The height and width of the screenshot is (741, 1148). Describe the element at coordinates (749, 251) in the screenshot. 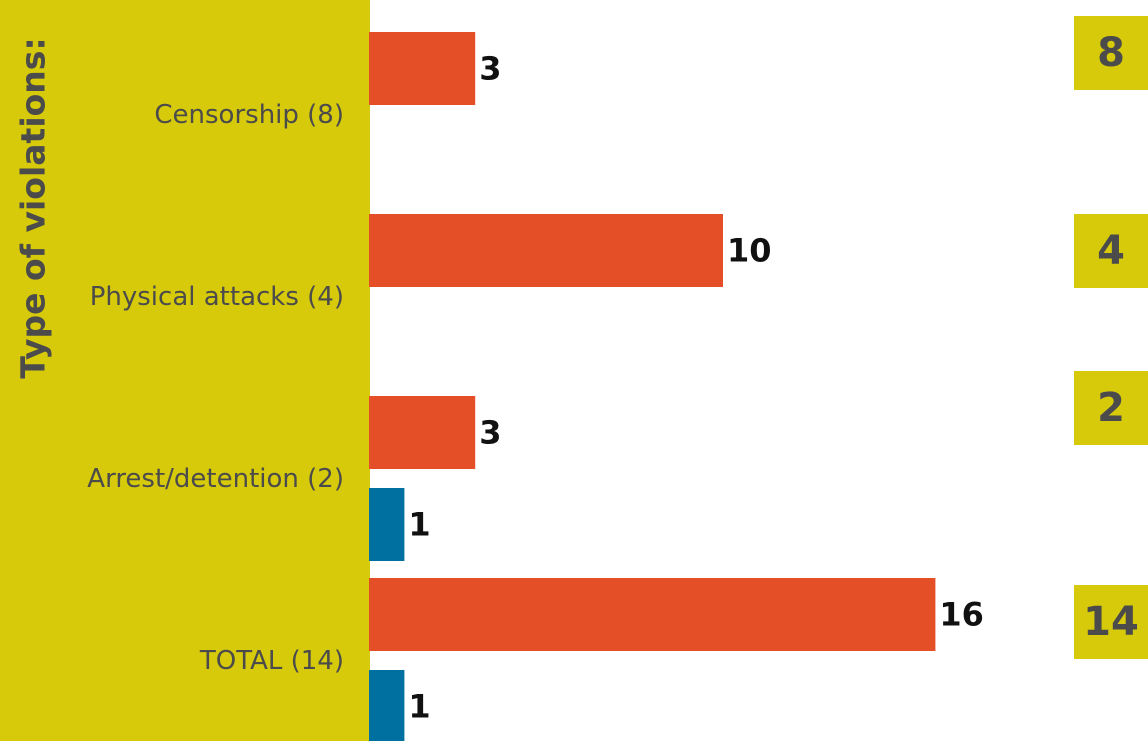

I see `bar-value-orange-physical-attacks: 10` at that location.